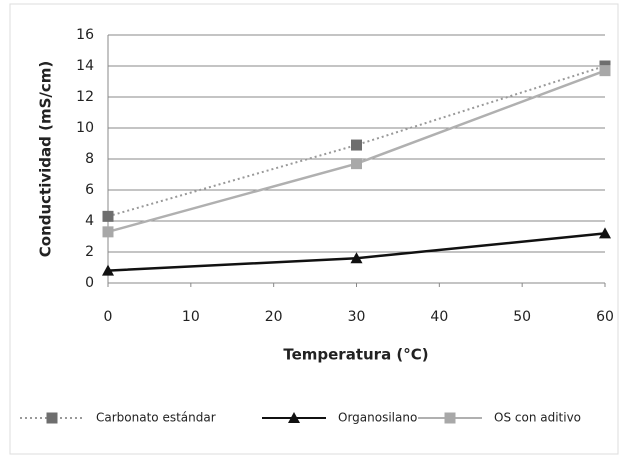 The image size is (623, 458). Describe the element at coordinates (108, 317) in the screenshot. I see `x-tick-label: 0` at that location.